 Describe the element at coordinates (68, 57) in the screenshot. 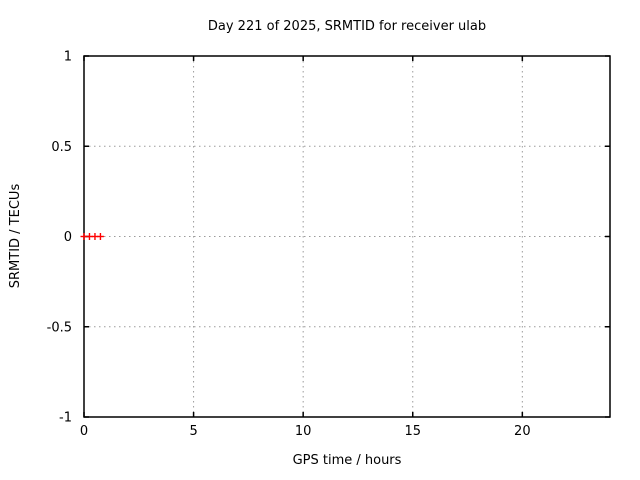

I see `y-tick-label: 1` at that location.